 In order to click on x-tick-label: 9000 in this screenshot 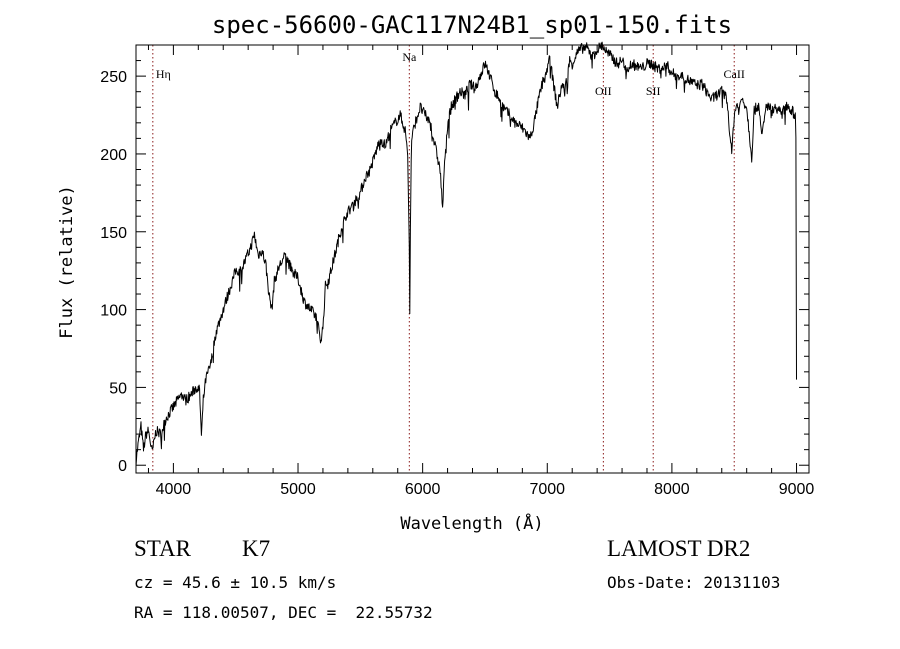, I will do `click(797, 489)`.